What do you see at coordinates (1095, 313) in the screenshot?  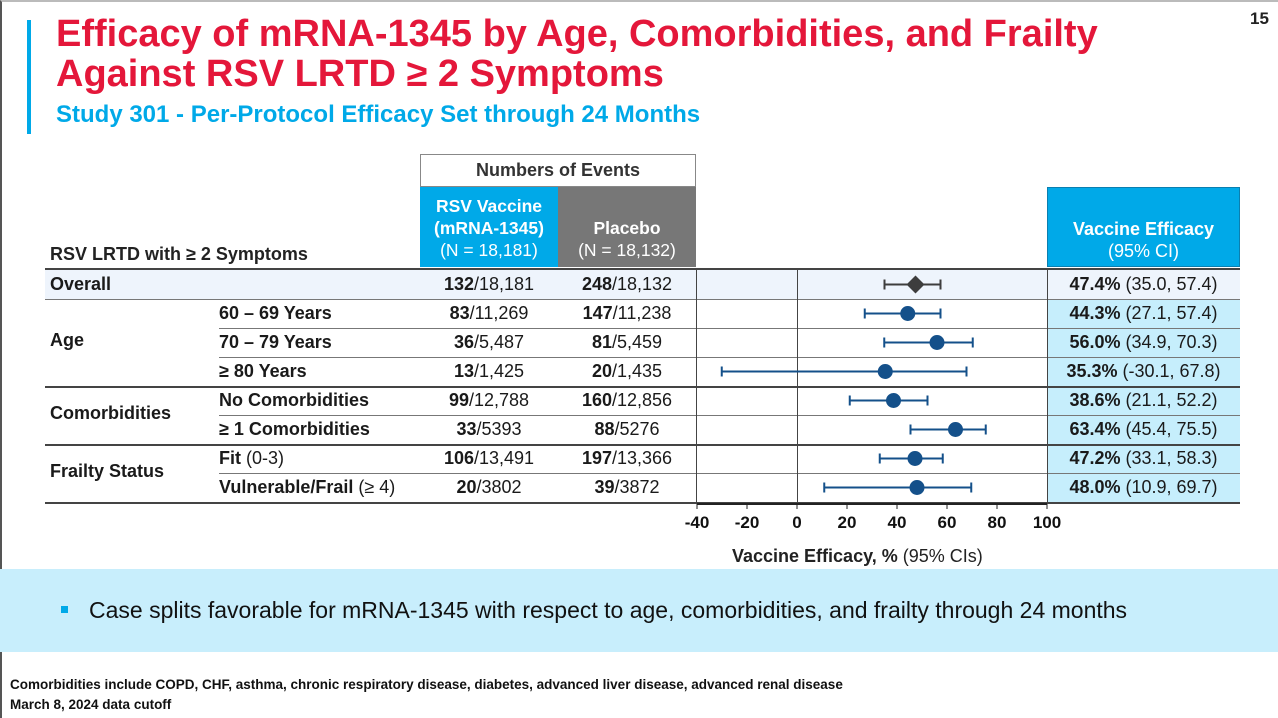 I see `ve-estimate: 44.3%` at bounding box center [1095, 313].